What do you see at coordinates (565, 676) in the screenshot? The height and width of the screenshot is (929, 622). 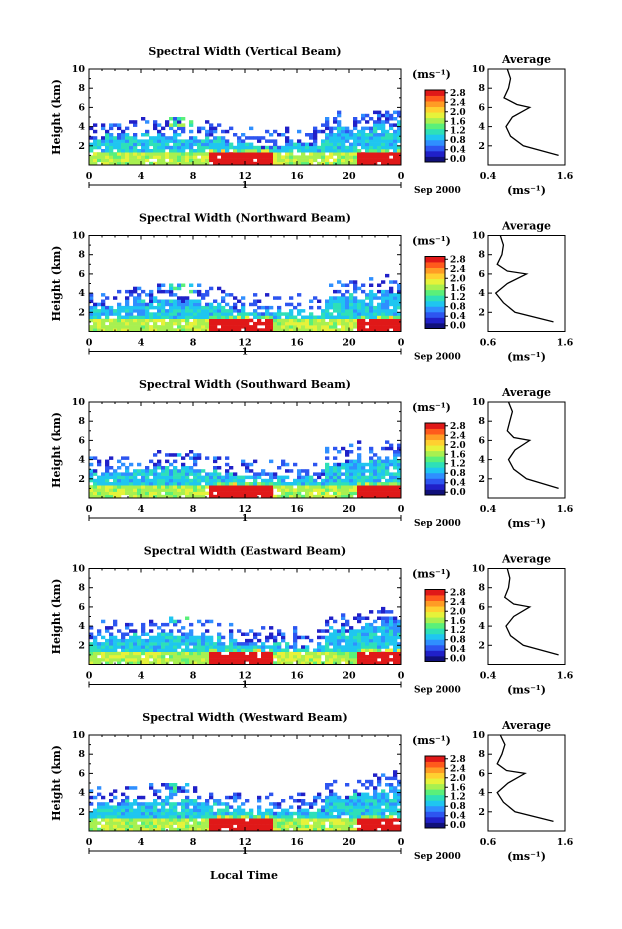 I see `profile-x-tick-label: 1.6` at bounding box center [565, 676].